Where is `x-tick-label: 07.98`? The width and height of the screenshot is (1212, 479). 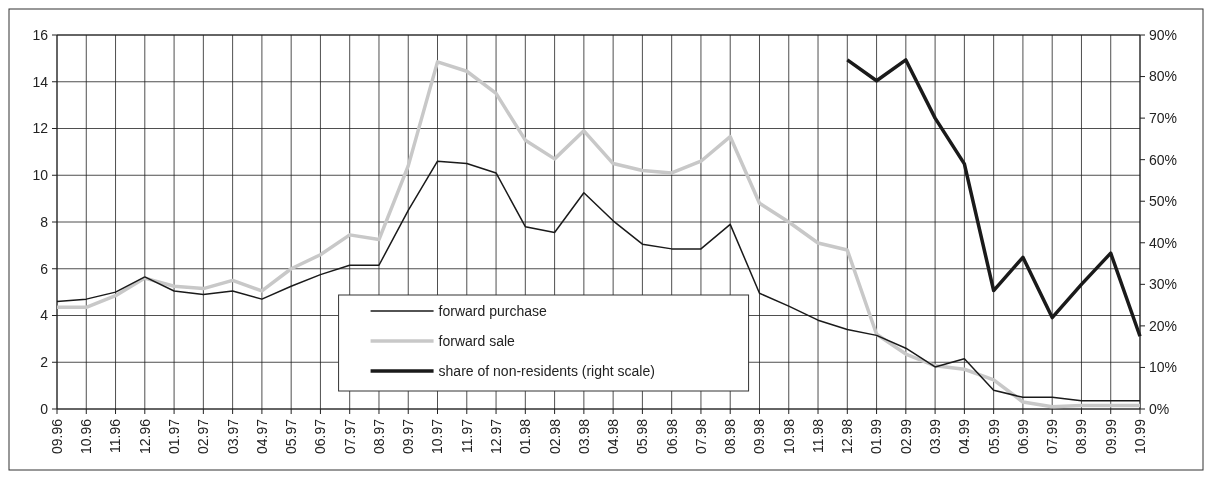
x-tick-label: 07.98 is located at coordinates (700, 436).